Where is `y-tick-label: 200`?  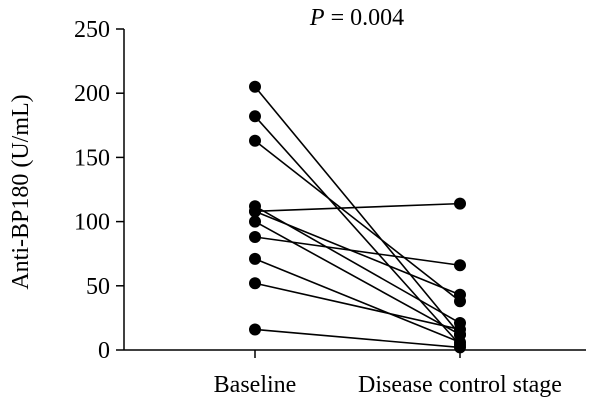 y-tick-label: 200 is located at coordinates (92, 94).